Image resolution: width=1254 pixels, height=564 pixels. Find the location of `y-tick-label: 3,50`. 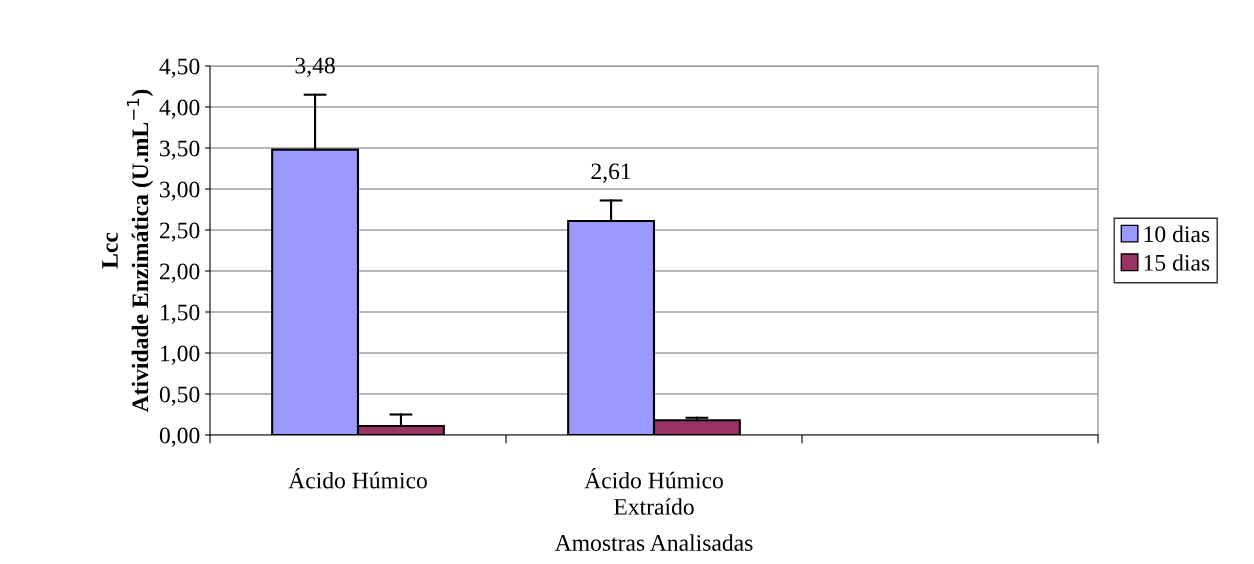

y-tick-label: 3,50 is located at coordinates (180, 150).